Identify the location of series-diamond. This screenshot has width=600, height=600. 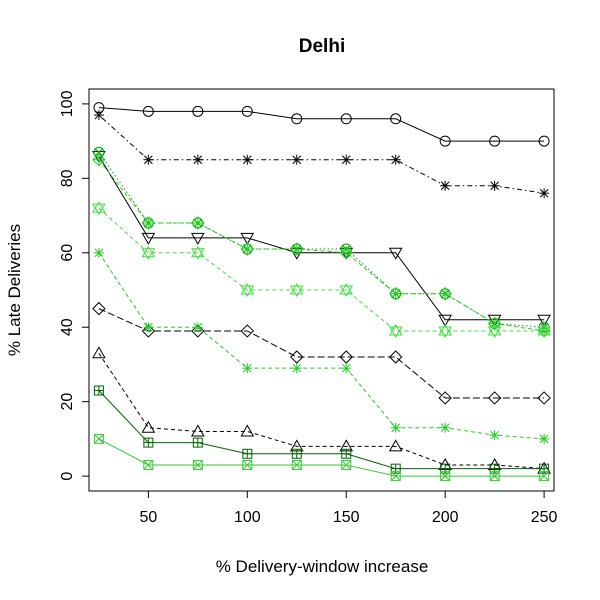
(321, 353).